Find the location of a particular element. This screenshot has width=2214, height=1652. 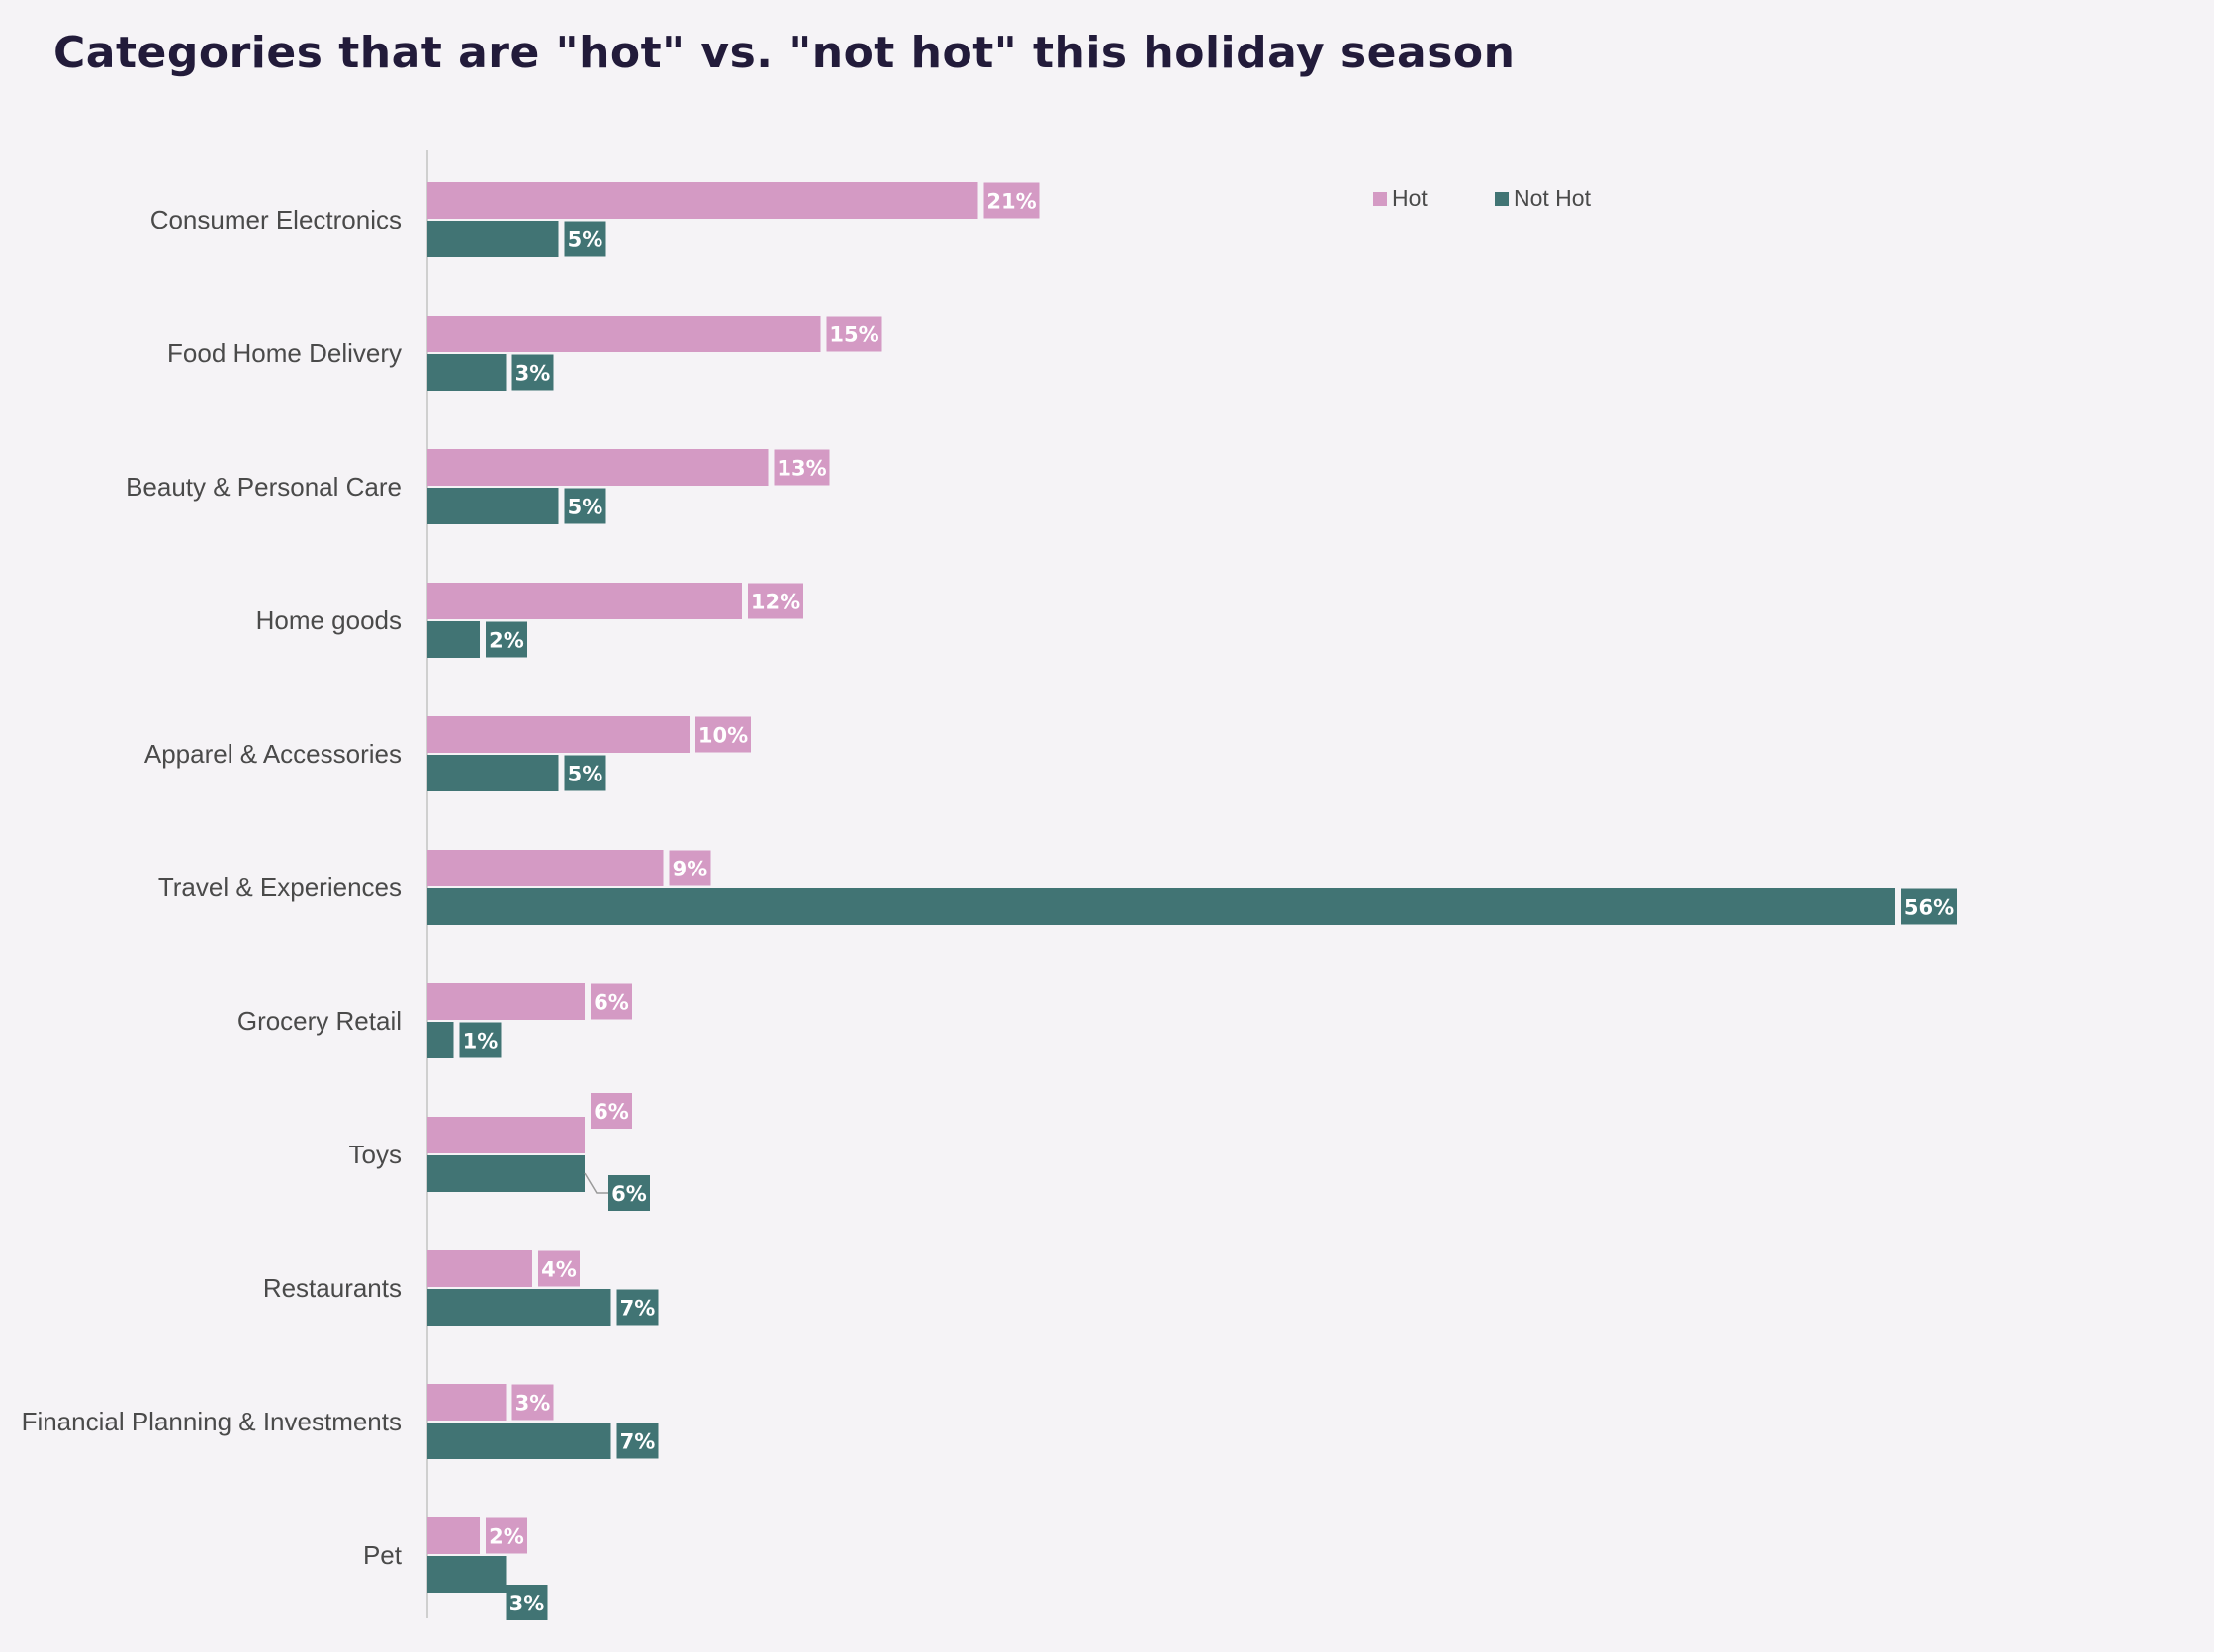

legend-label-not-hot: Not Hot is located at coordinates (1553, 198).